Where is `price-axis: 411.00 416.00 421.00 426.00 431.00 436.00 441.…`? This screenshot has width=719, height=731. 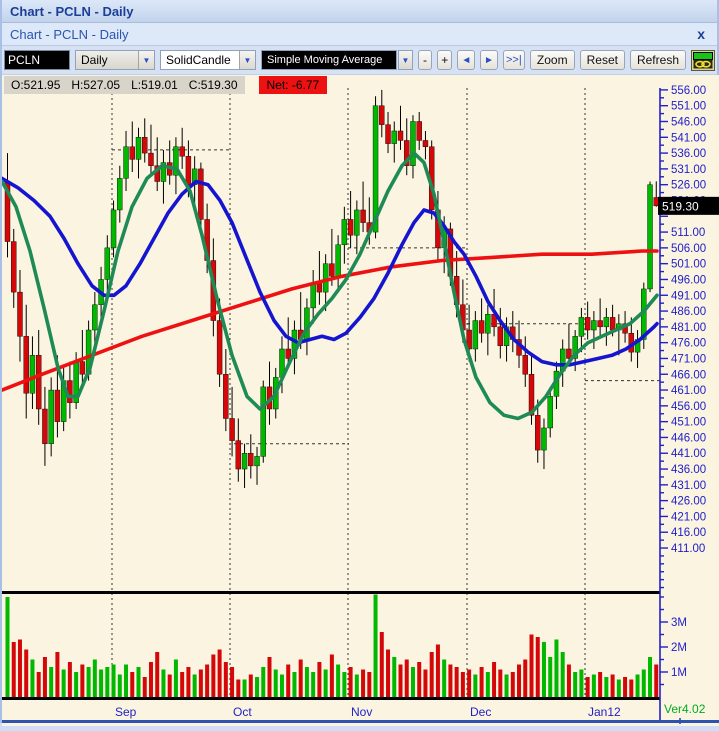
price-axis: 411.00 416.00 421.00 426.00 431.00 436.00 441.… is located at coordinates (682, 403).